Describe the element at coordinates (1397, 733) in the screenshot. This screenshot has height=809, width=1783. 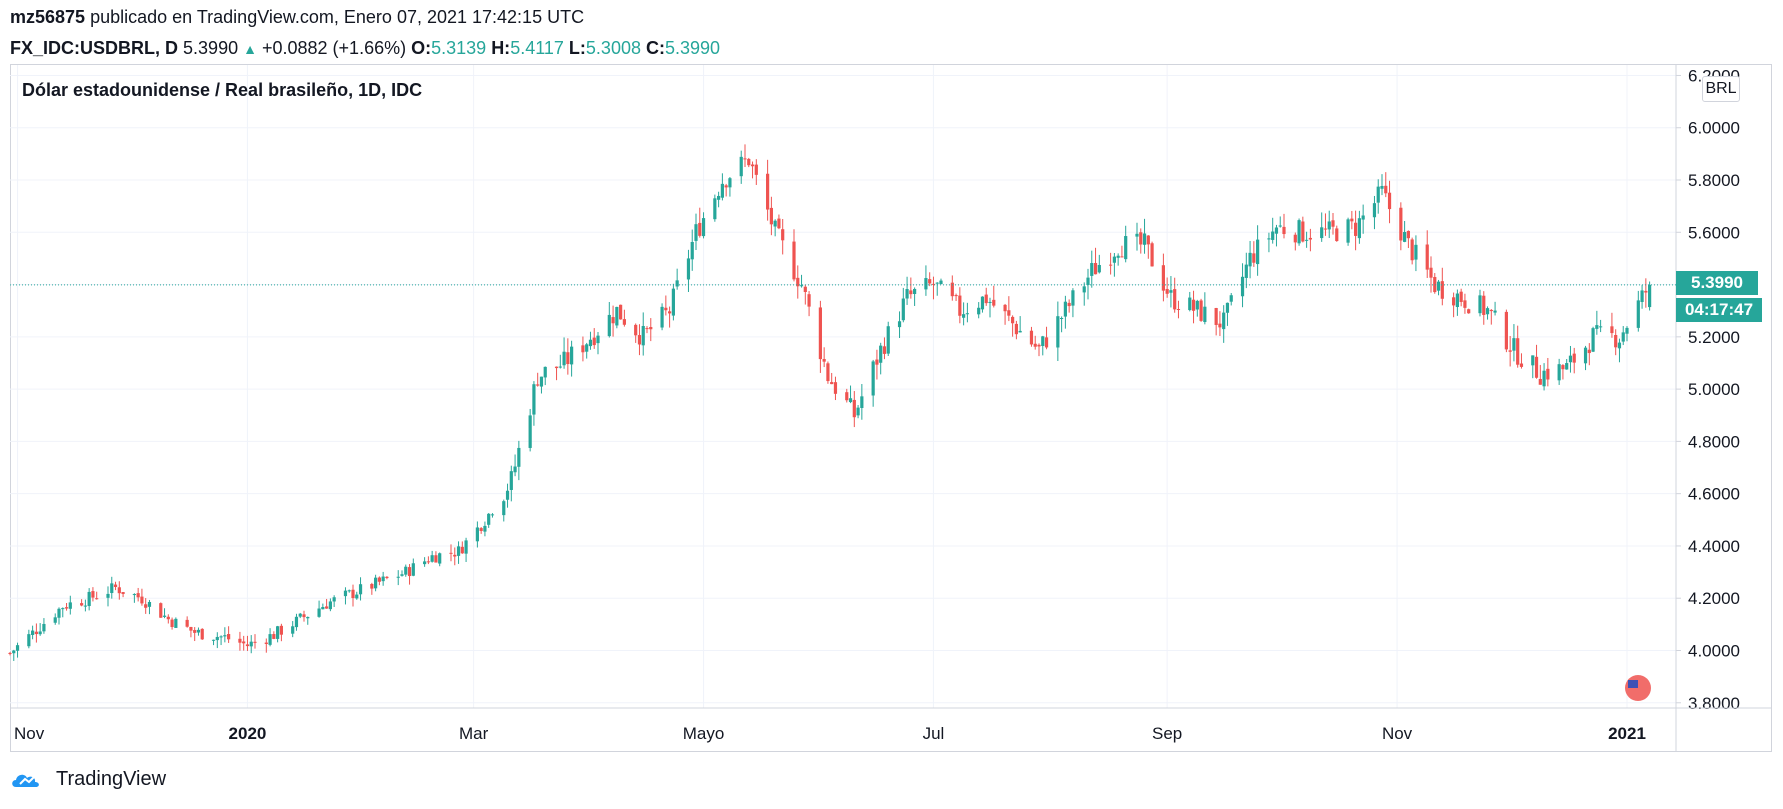
I see `x-tick-label: Nov` at that location.